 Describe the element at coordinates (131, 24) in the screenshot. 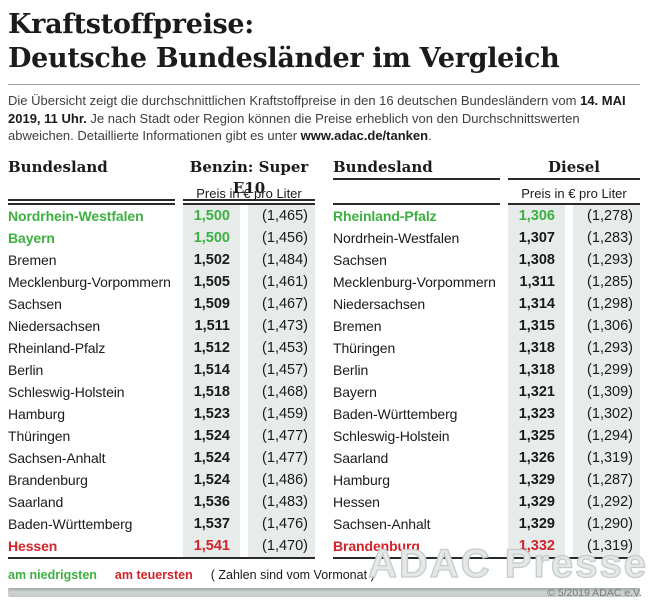

I see `title-line1: Kraftstoffpreise:` at that location.